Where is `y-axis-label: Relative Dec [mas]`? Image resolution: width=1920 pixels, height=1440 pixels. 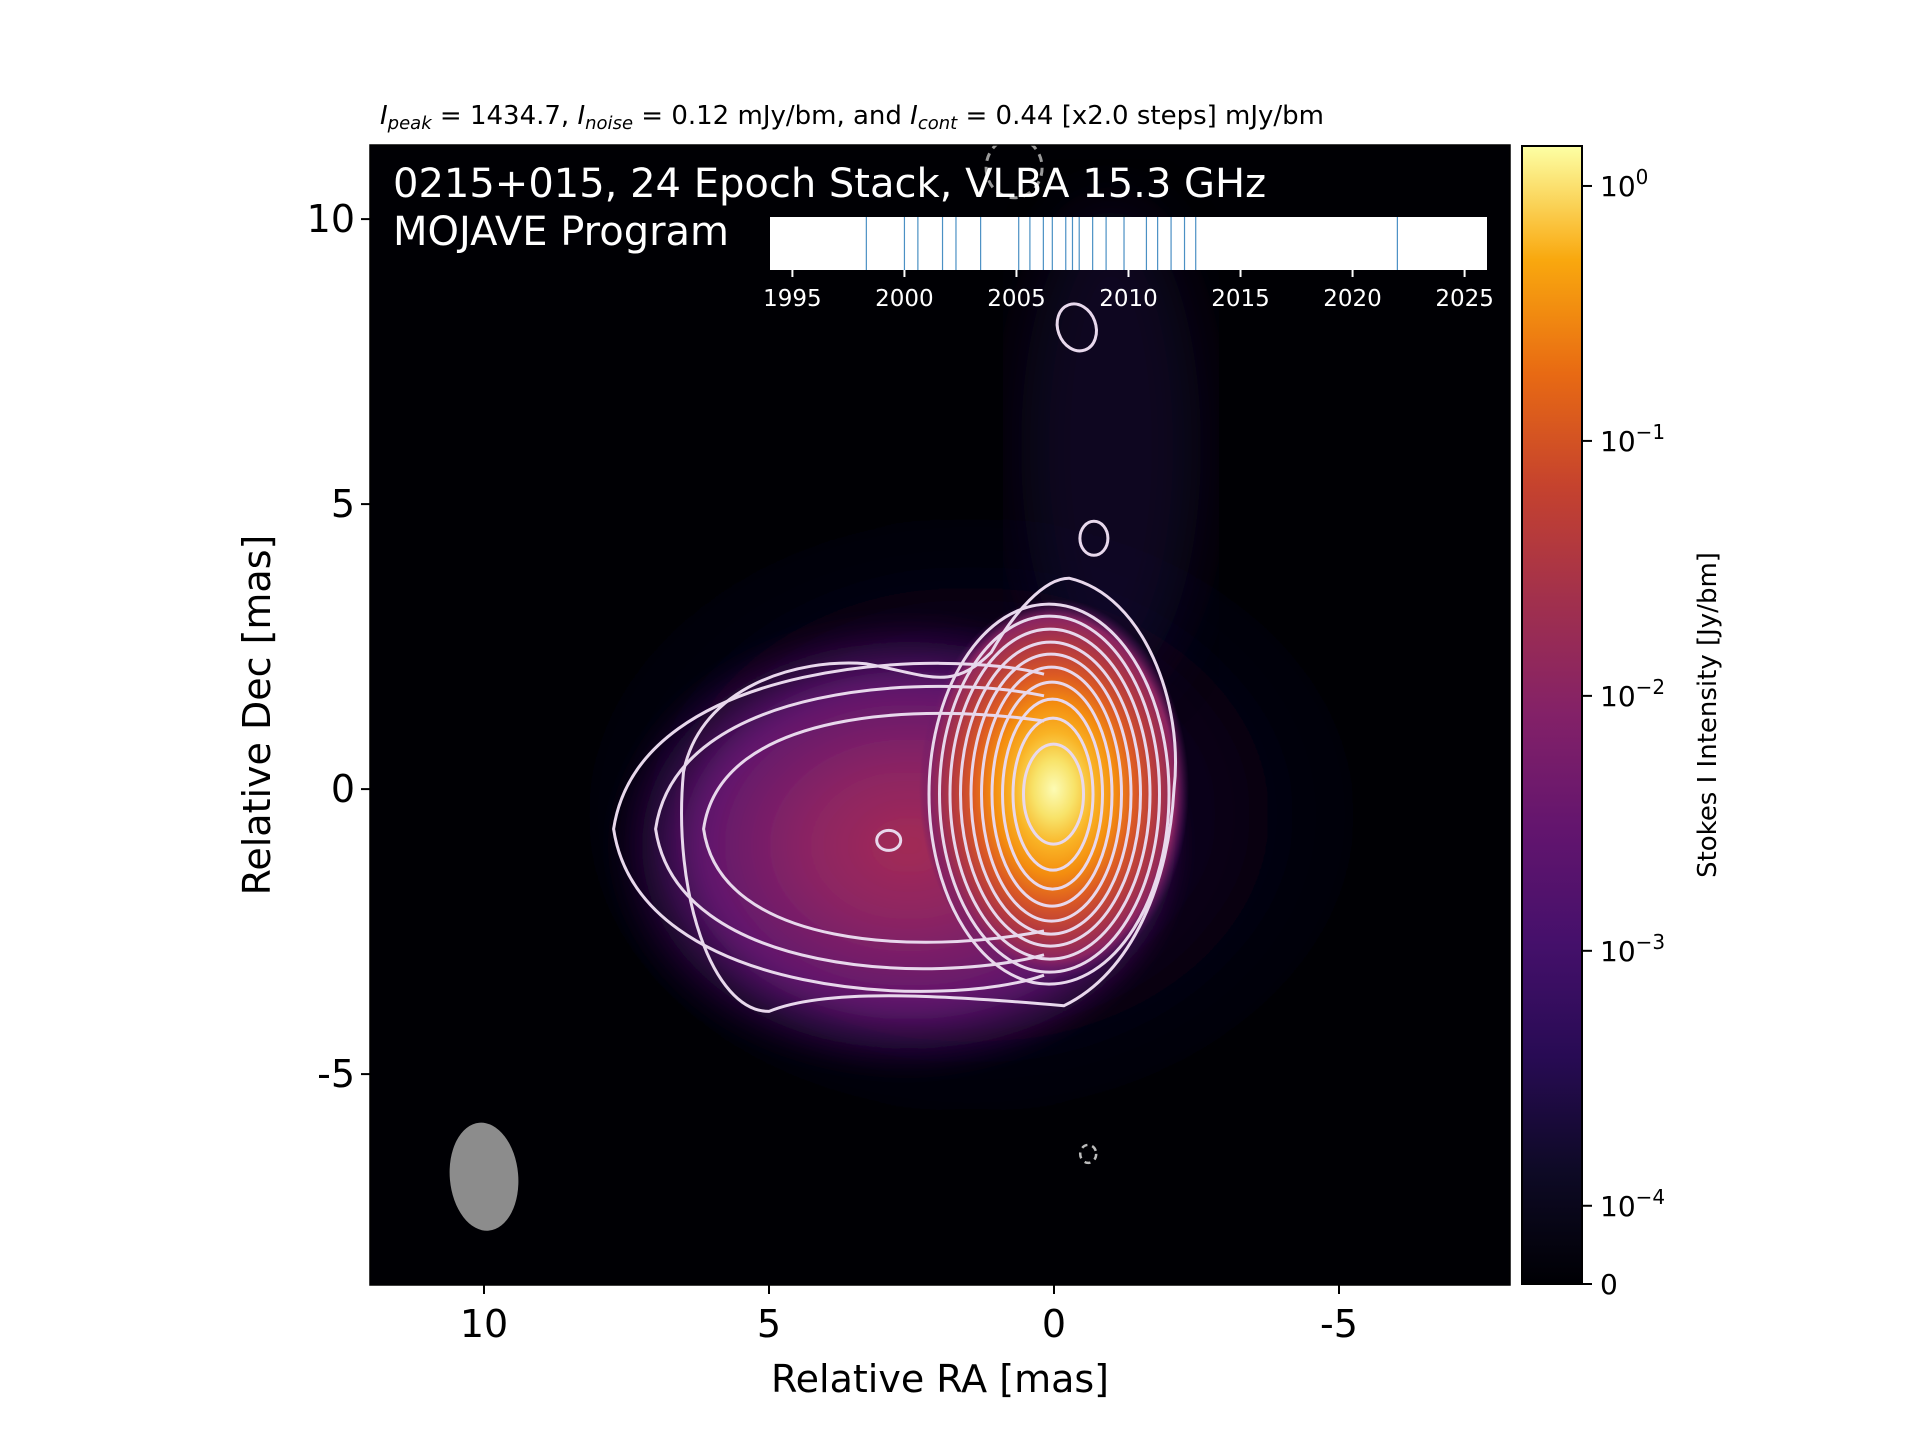 y-axis-label: Relative Dec [mas] is located at coordinates (257, 715).